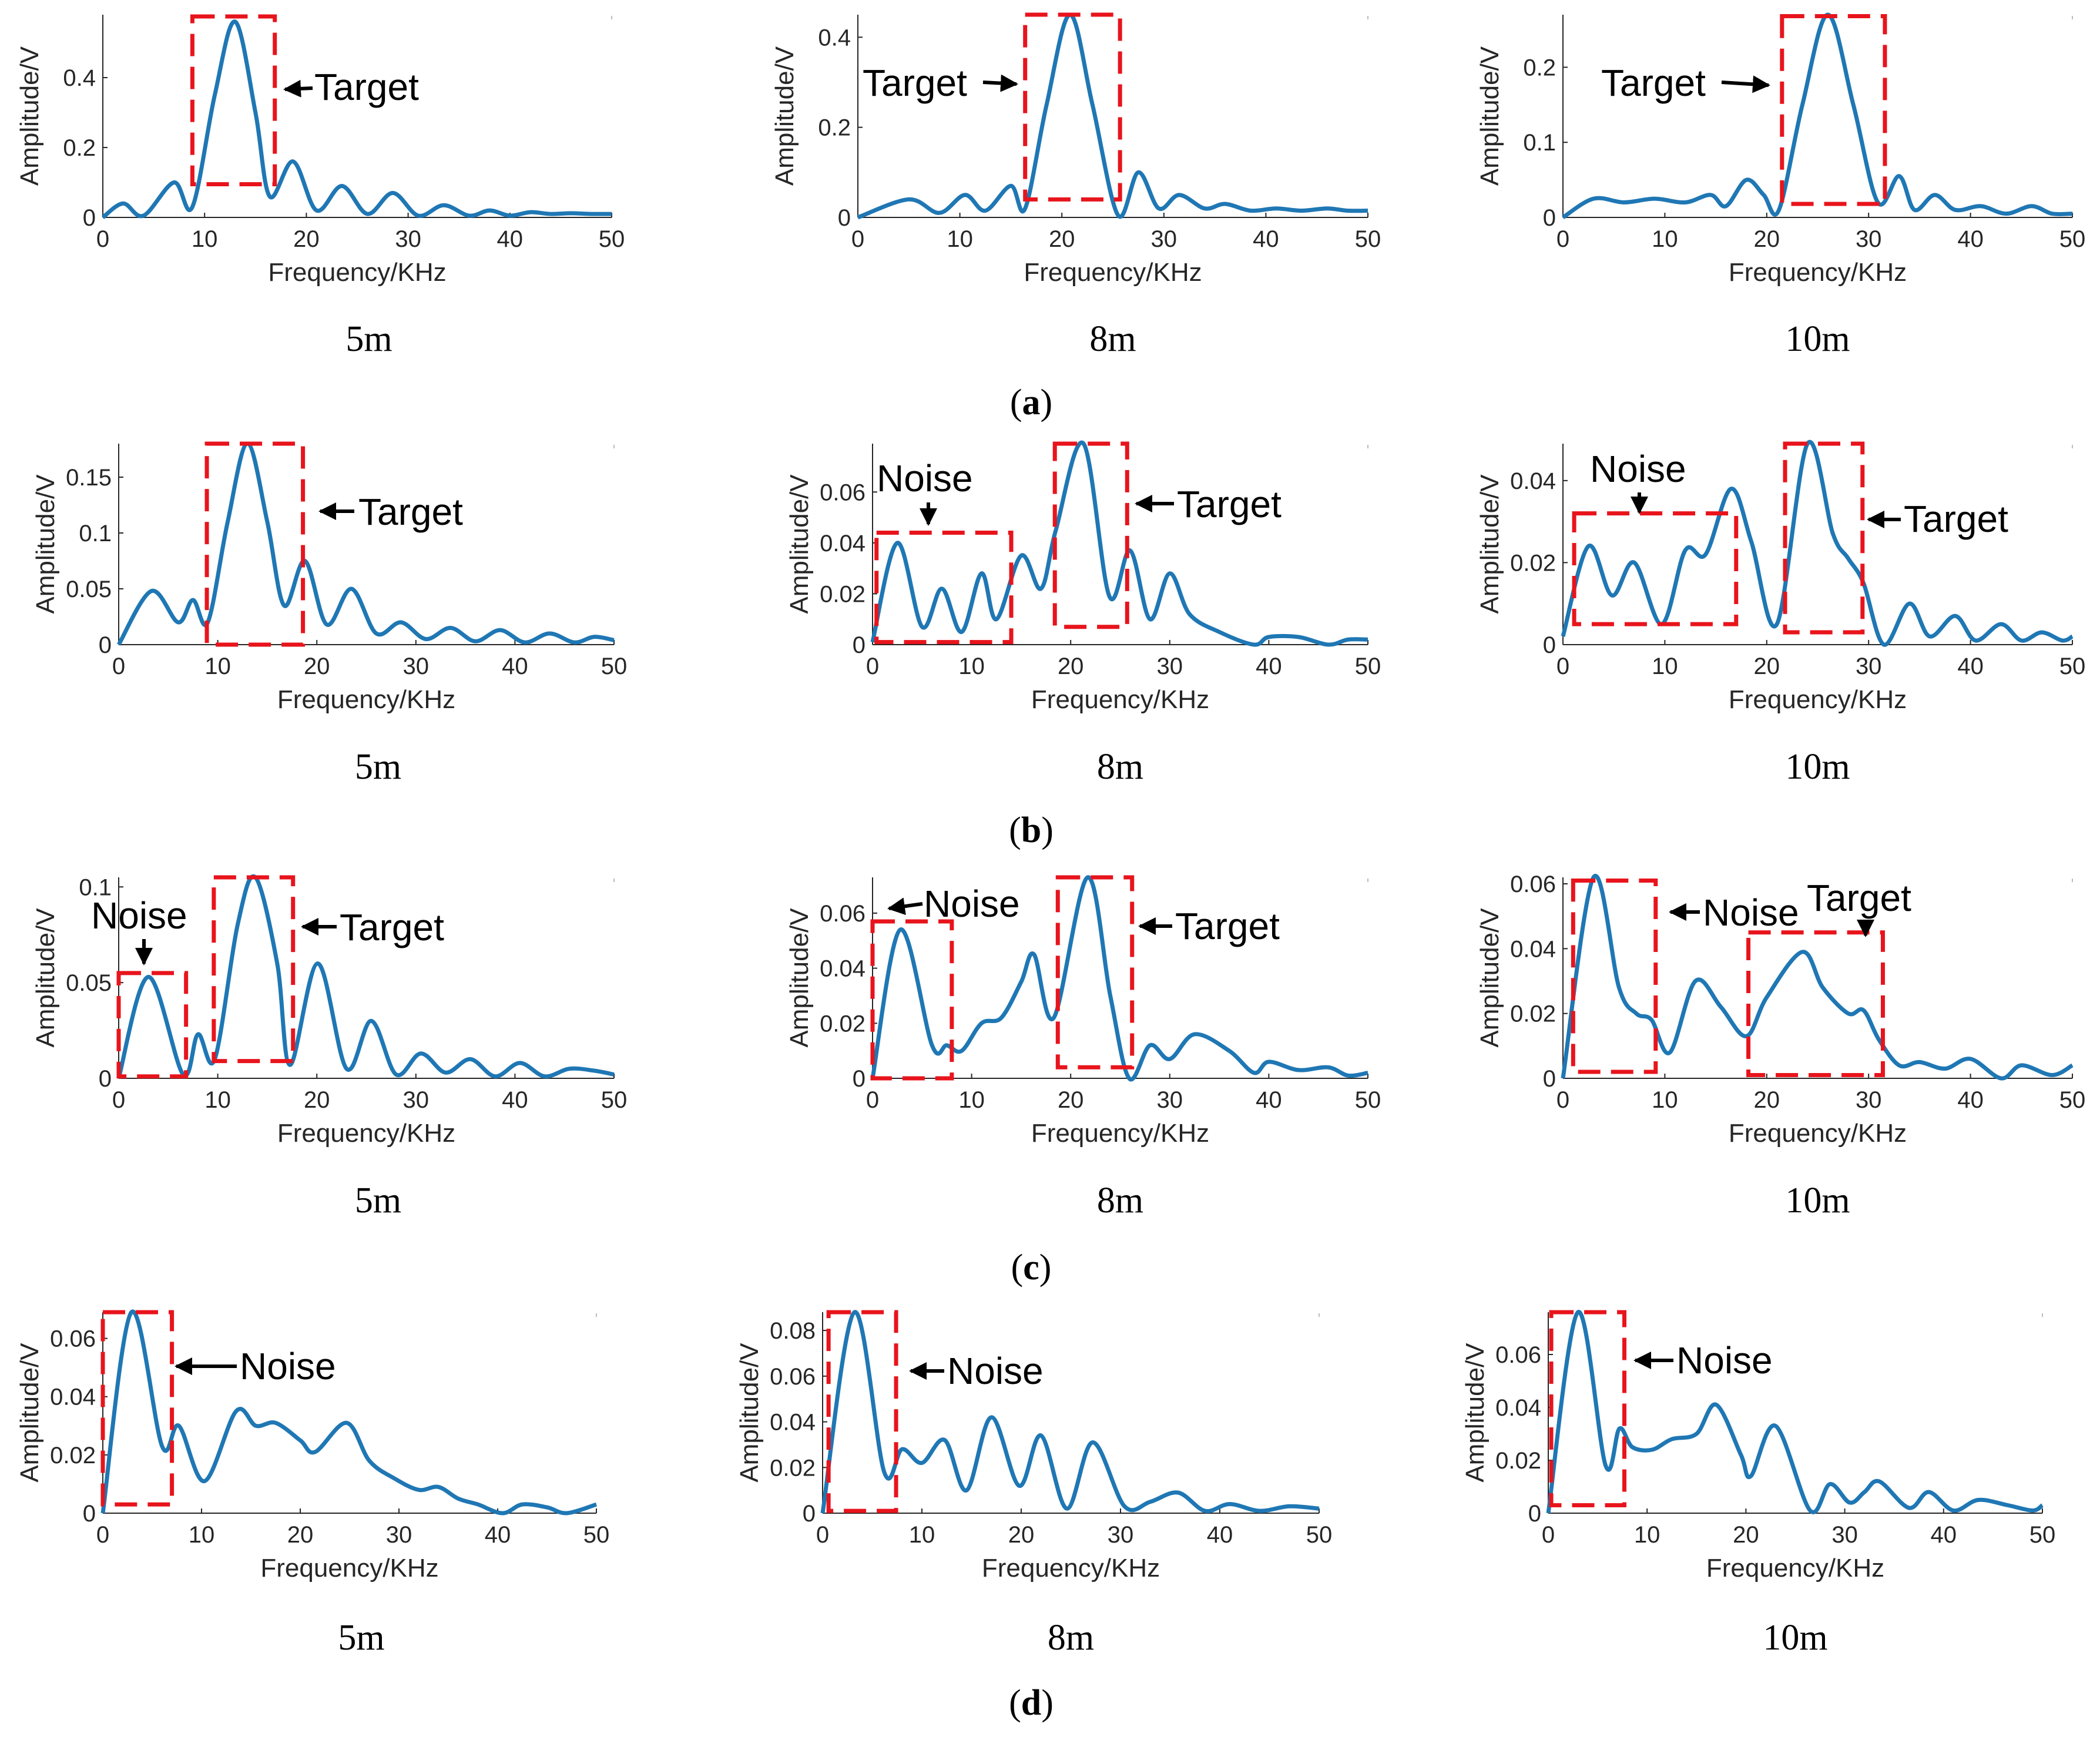 This screenshot has width=2100, height=1740. What do you see at coordinates (1817, 1201) in the screenshot?
I see `distance-caption: 10m` at bounding box center [1817, 1201].